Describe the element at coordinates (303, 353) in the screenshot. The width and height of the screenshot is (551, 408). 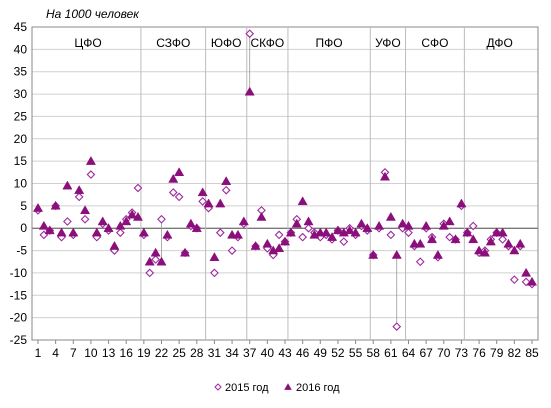
I see `x-tick-label: 46` at that location.